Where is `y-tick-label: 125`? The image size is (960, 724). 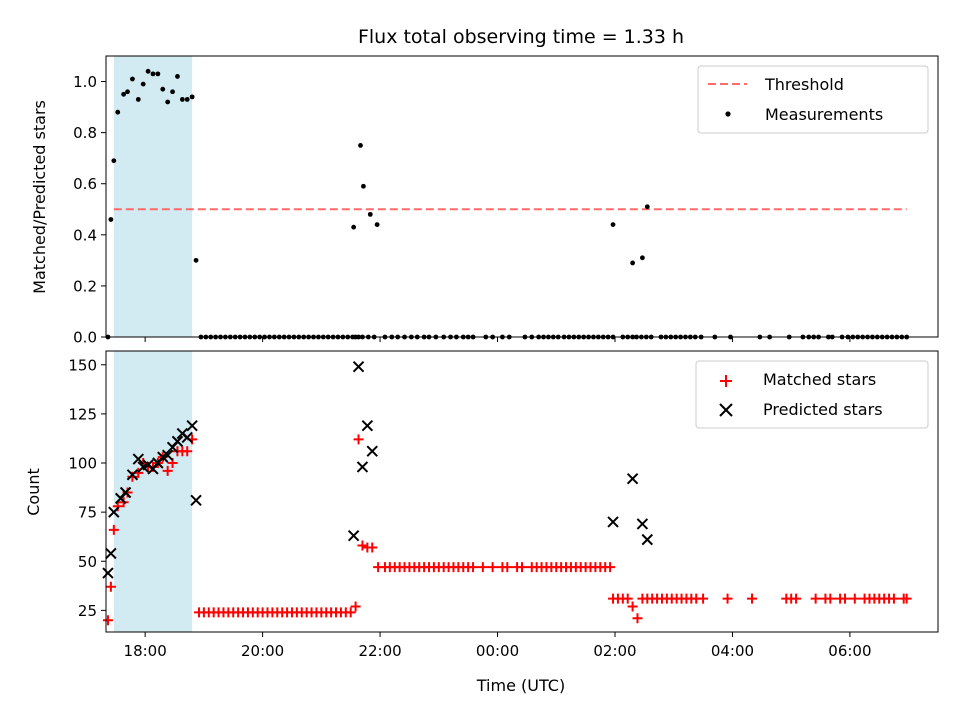
y-tick-label: 125 is located at coordinates (82, 414).